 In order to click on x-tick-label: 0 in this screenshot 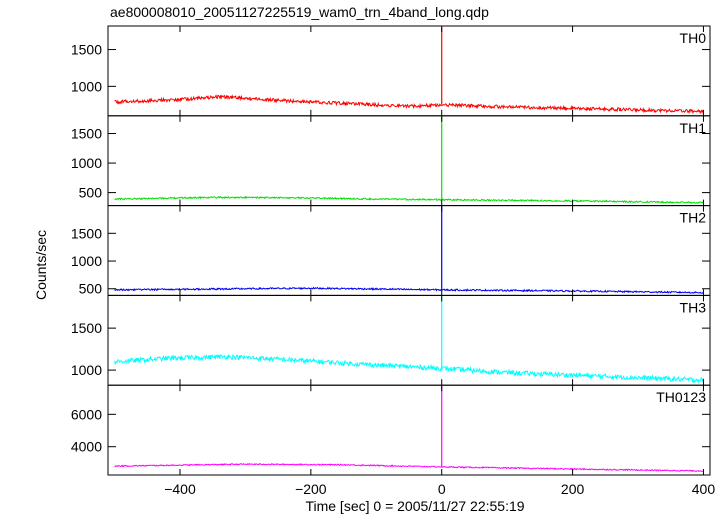, I will do `click(442, 489)`.